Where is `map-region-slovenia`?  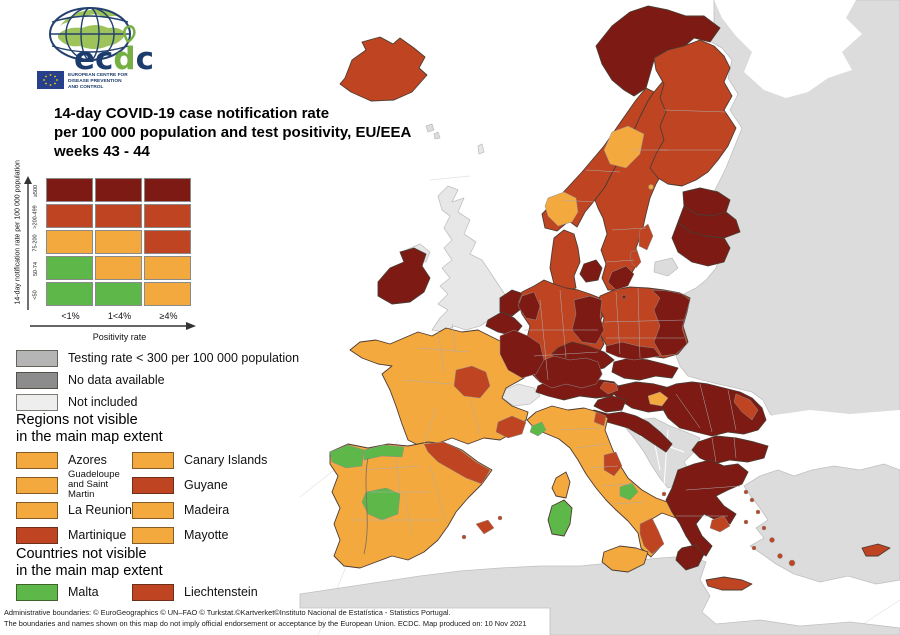 map-region-slovenia is located at coordinates (610, 404).